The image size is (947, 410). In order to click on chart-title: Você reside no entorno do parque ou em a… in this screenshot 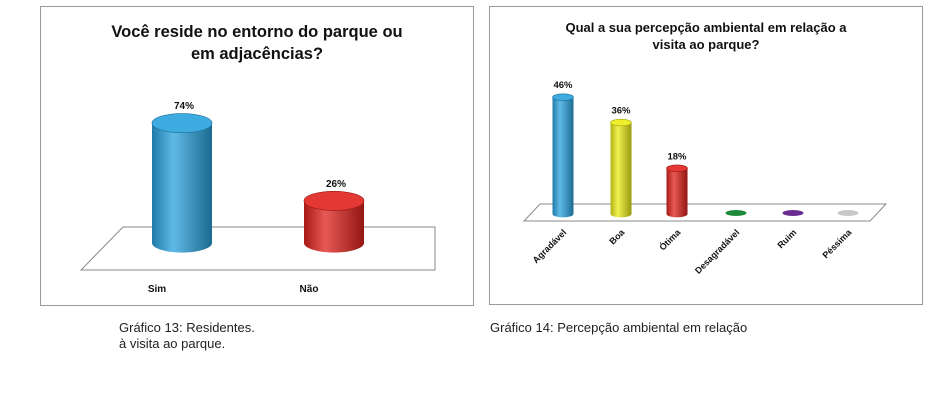, I will do `click(257, 43)`.